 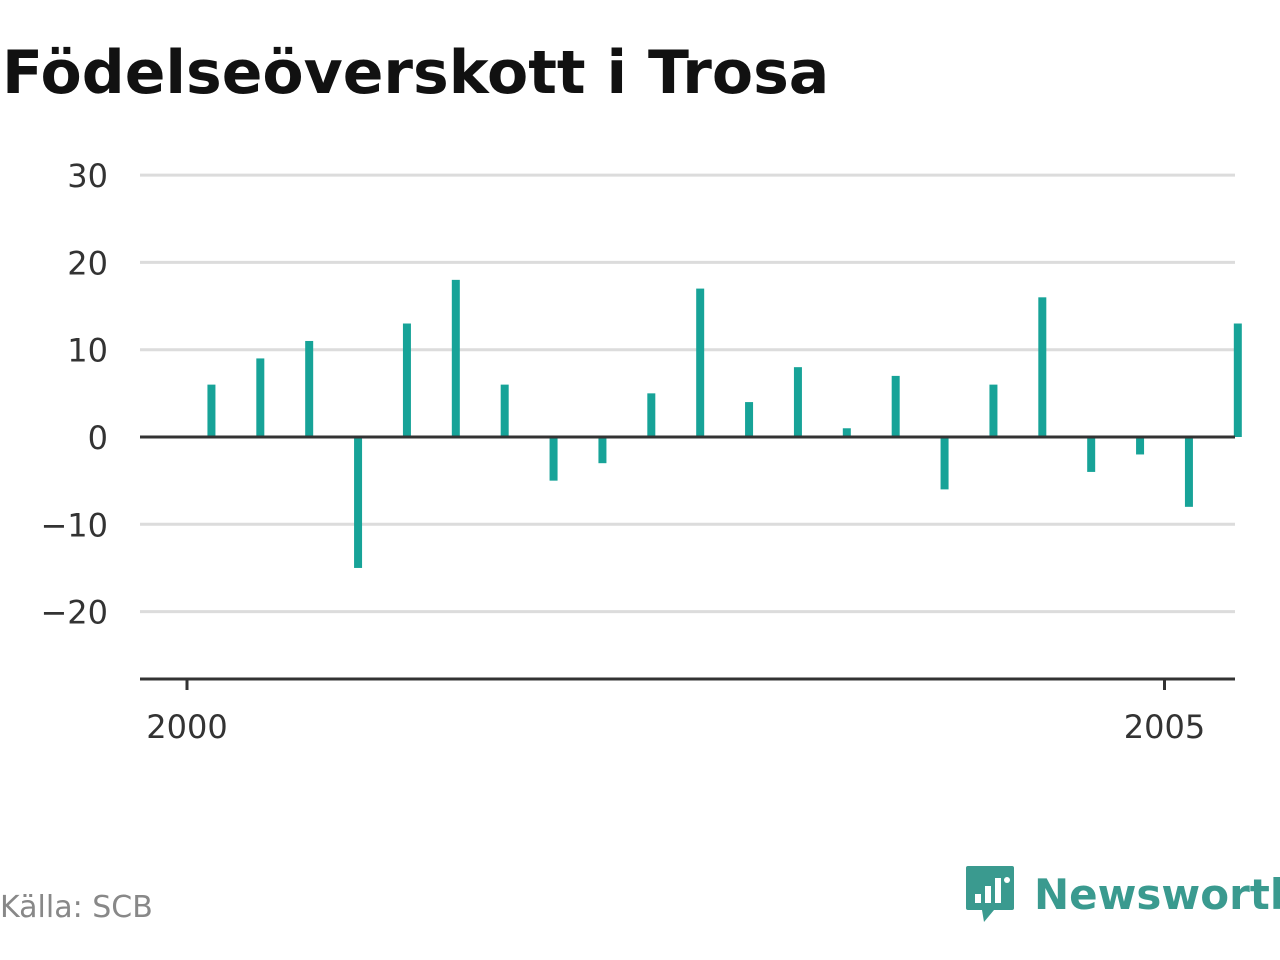 What do you see at coordinates (416, 73) in the screenshot?
I see `chart-title: Födelseöverskott i Trosa` at bounding box center [416, 73].